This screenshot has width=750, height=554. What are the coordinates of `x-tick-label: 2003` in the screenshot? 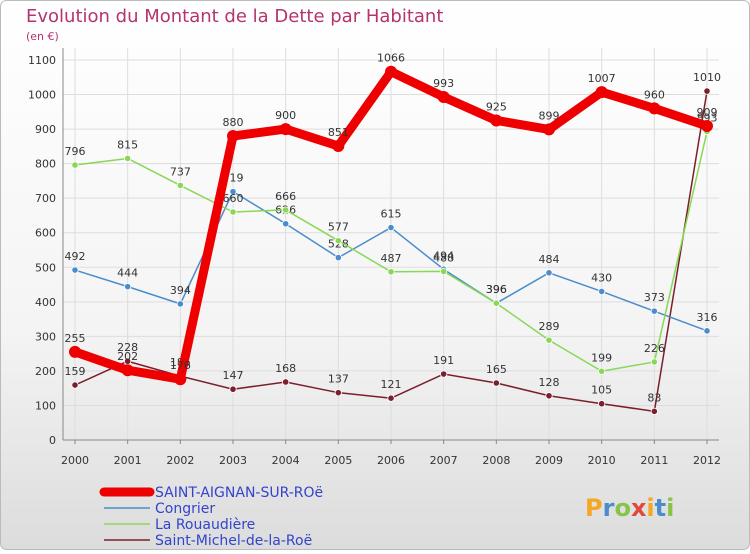 It's located at (233, 460).